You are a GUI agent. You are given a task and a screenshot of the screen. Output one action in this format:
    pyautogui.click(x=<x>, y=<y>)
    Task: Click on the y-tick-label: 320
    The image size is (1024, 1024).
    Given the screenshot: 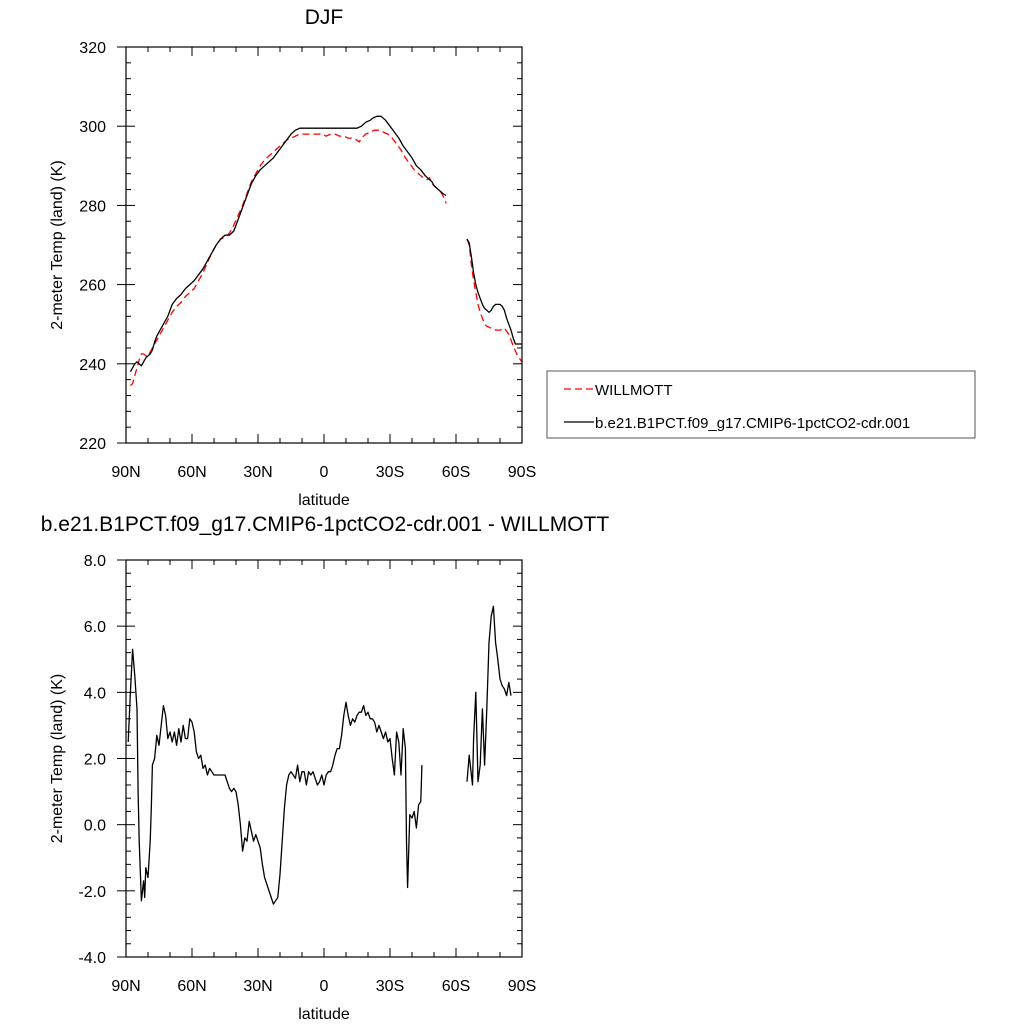 What is the action you would take?
    pyautogui.click(x=92, y=48)
    